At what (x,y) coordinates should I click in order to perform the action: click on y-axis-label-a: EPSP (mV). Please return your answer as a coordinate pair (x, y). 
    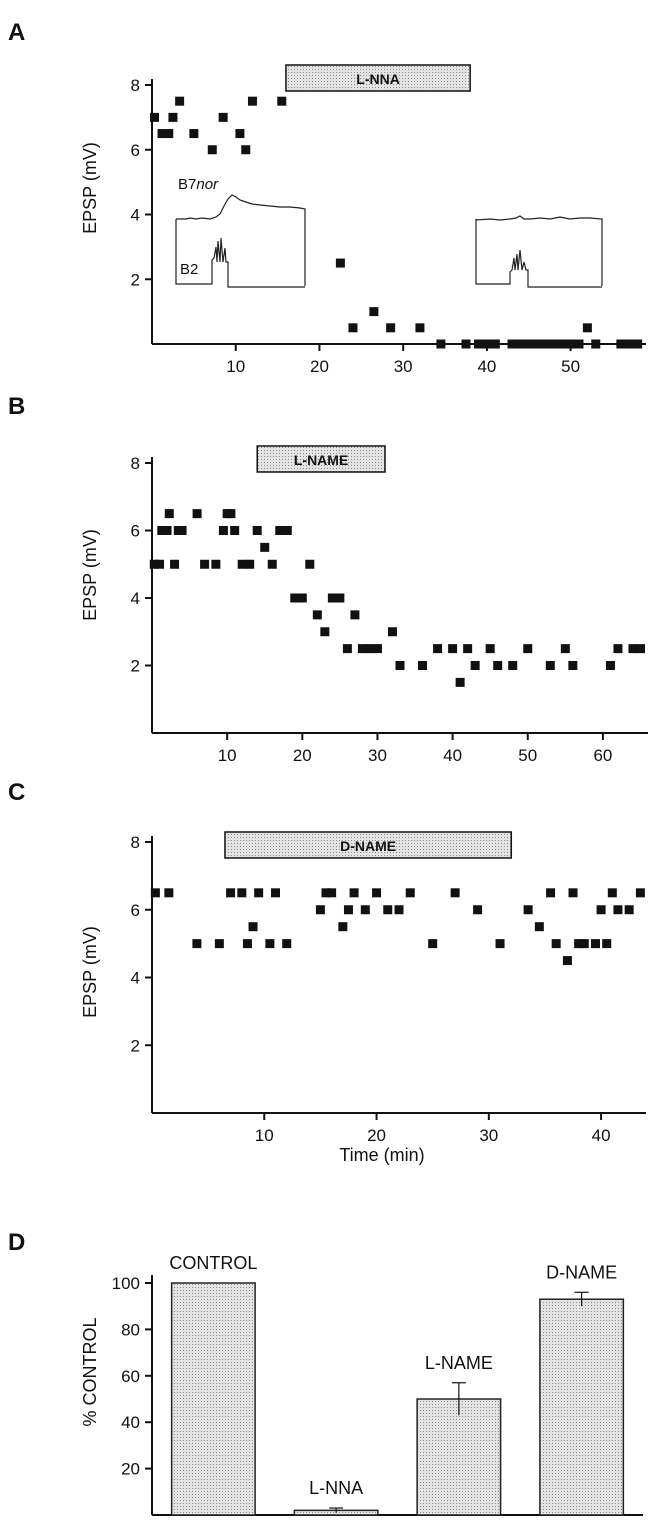
    Looking at the image, I should click on (90, 188).